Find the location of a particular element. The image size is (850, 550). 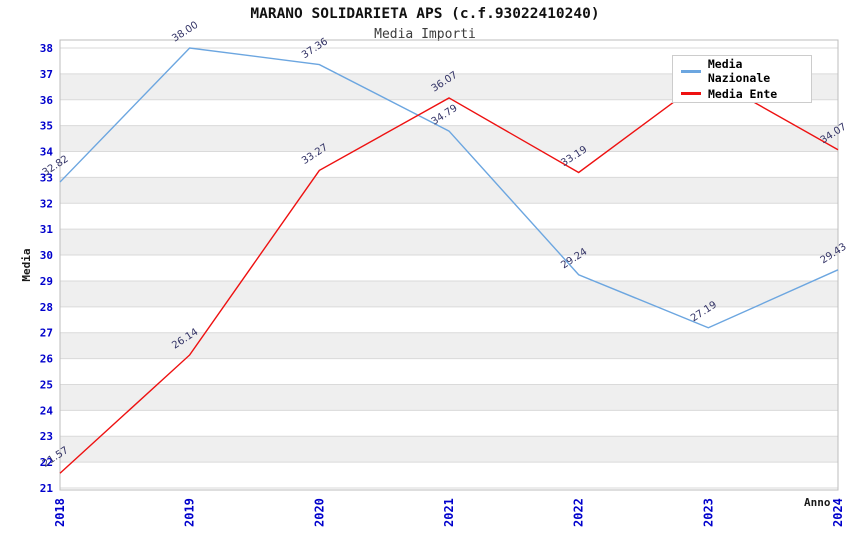

x-tick-label: 2018 is located at coordinates (60, 512).